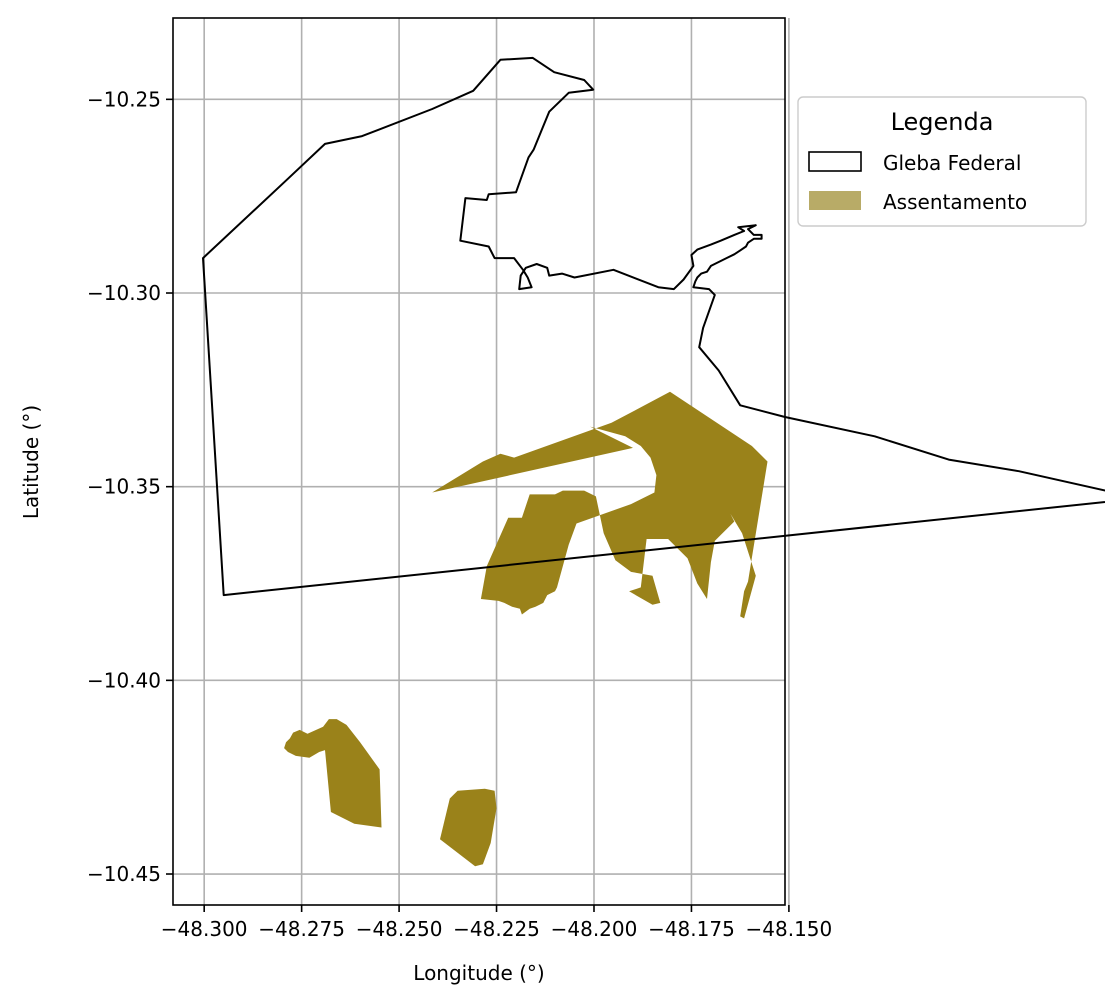 This screenshot has height=1006, width=1105. Describe the element at coordinates (124, 680) in the screenshot. I see `y-tick-label: −10.40` at that location.